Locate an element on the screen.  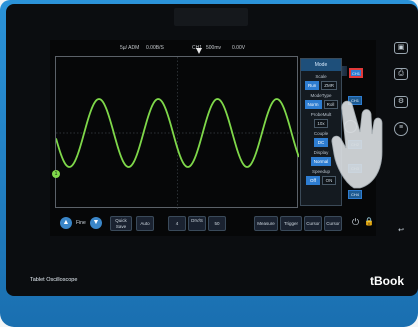
menu-option-off: Off is located at coordinates (313, 180).